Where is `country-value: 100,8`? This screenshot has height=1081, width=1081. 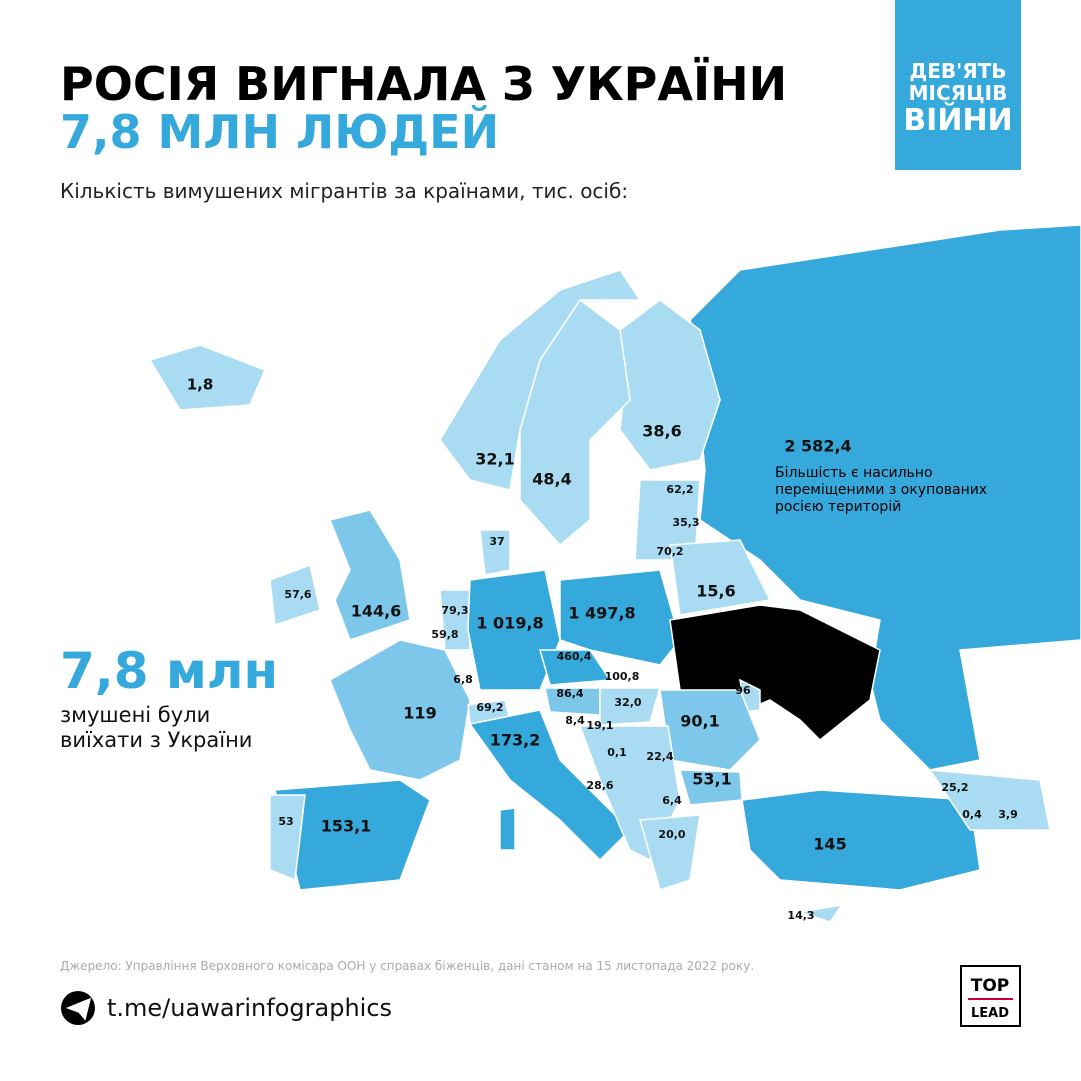
country-value: 100,8 is located at coordinates (622, 676).